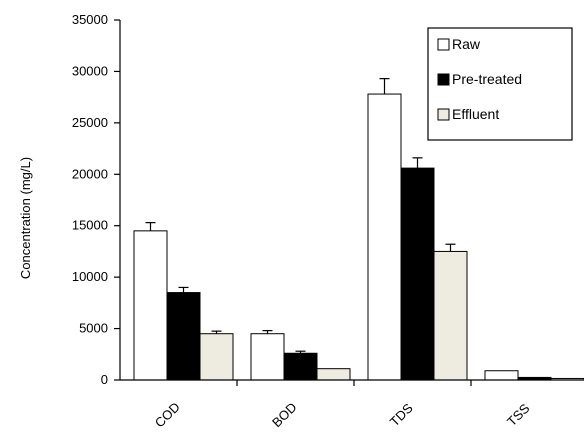  Describe the element at coordinates (501, 375) in the screenshot. I see `bar-raw-tss` at that location.